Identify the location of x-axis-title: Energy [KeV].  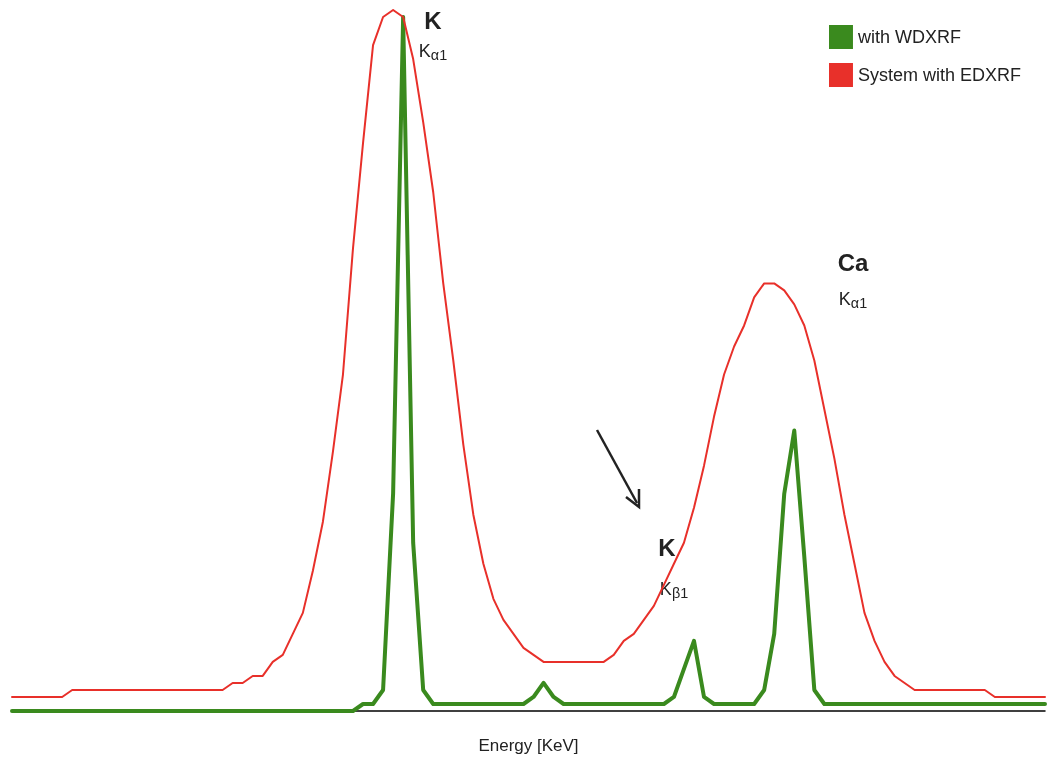
(528, 745).